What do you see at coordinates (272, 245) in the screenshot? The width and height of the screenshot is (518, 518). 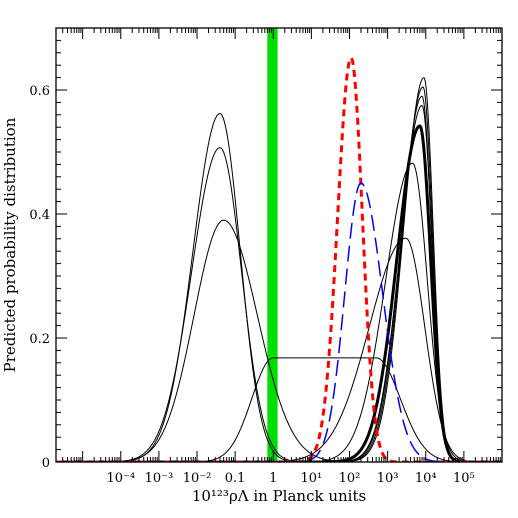 I see `observed-value-band` at bounding box center [272, 245].